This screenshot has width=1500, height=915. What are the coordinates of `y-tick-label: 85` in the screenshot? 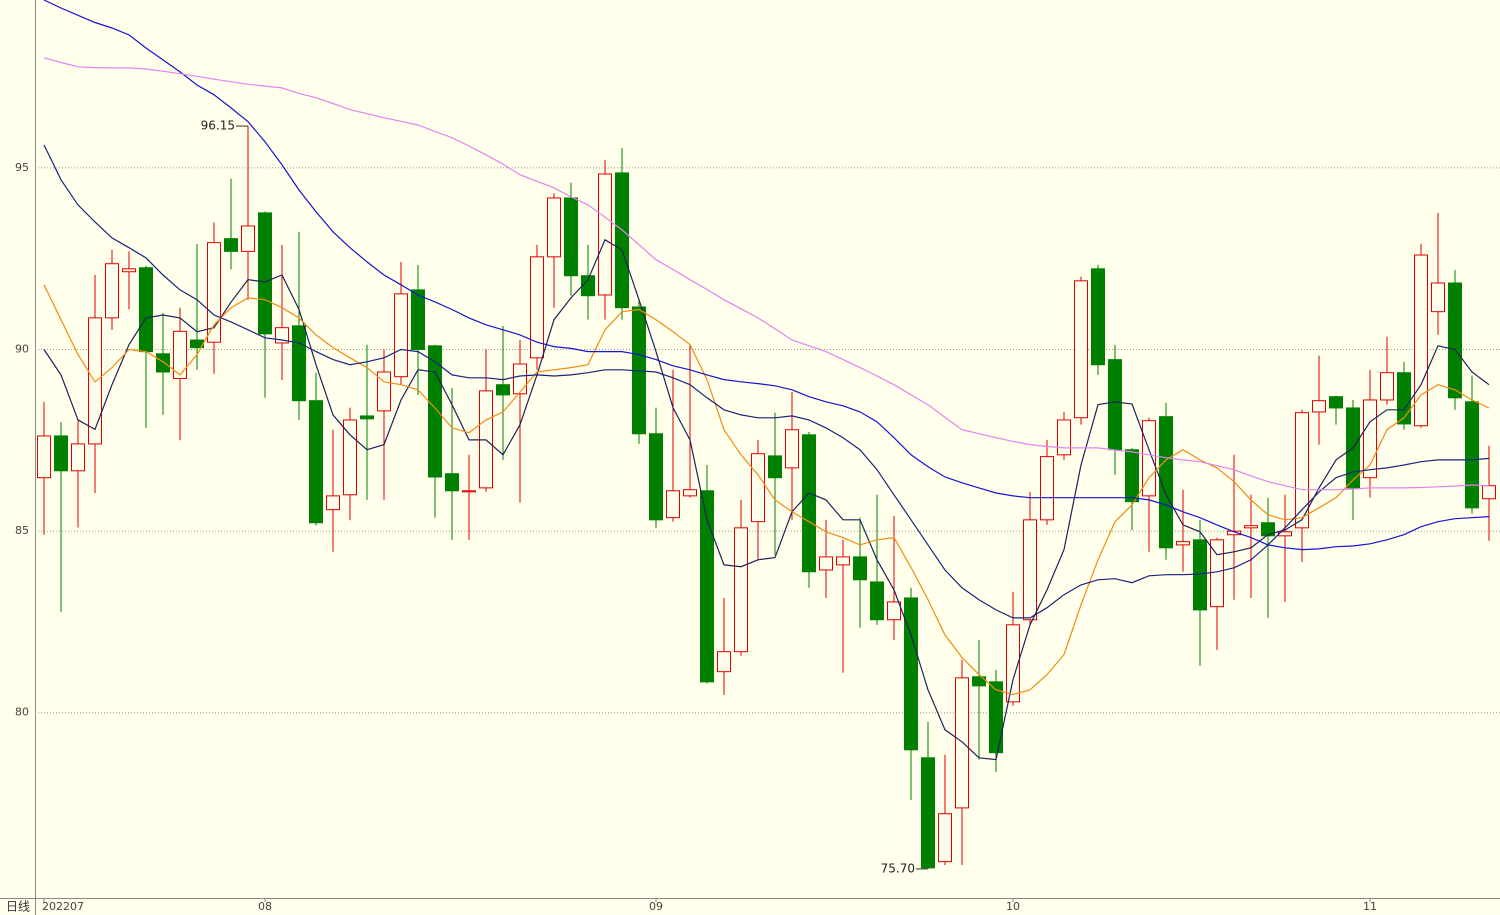 It's located at (22, 530).